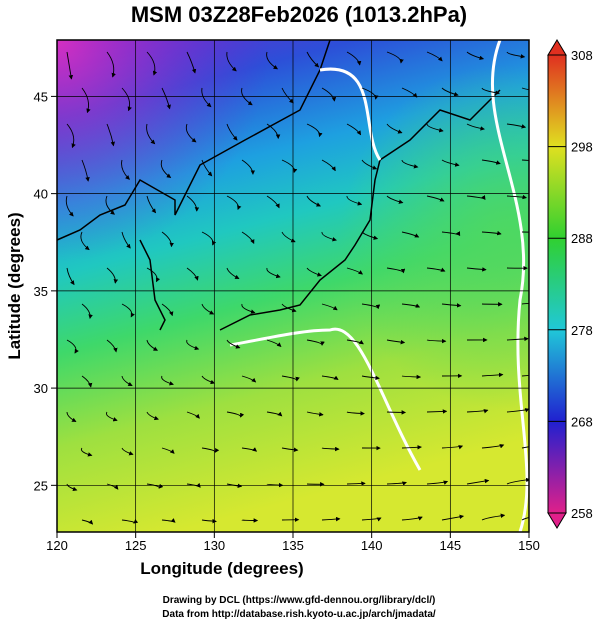 Image resolution: width=599 pixels, height=630 pixels. What do you see at coordinates (221, 568) in the screenshot?
I see `x-axis-label: Longitude (degrees)` at bounding box center [221, 568].